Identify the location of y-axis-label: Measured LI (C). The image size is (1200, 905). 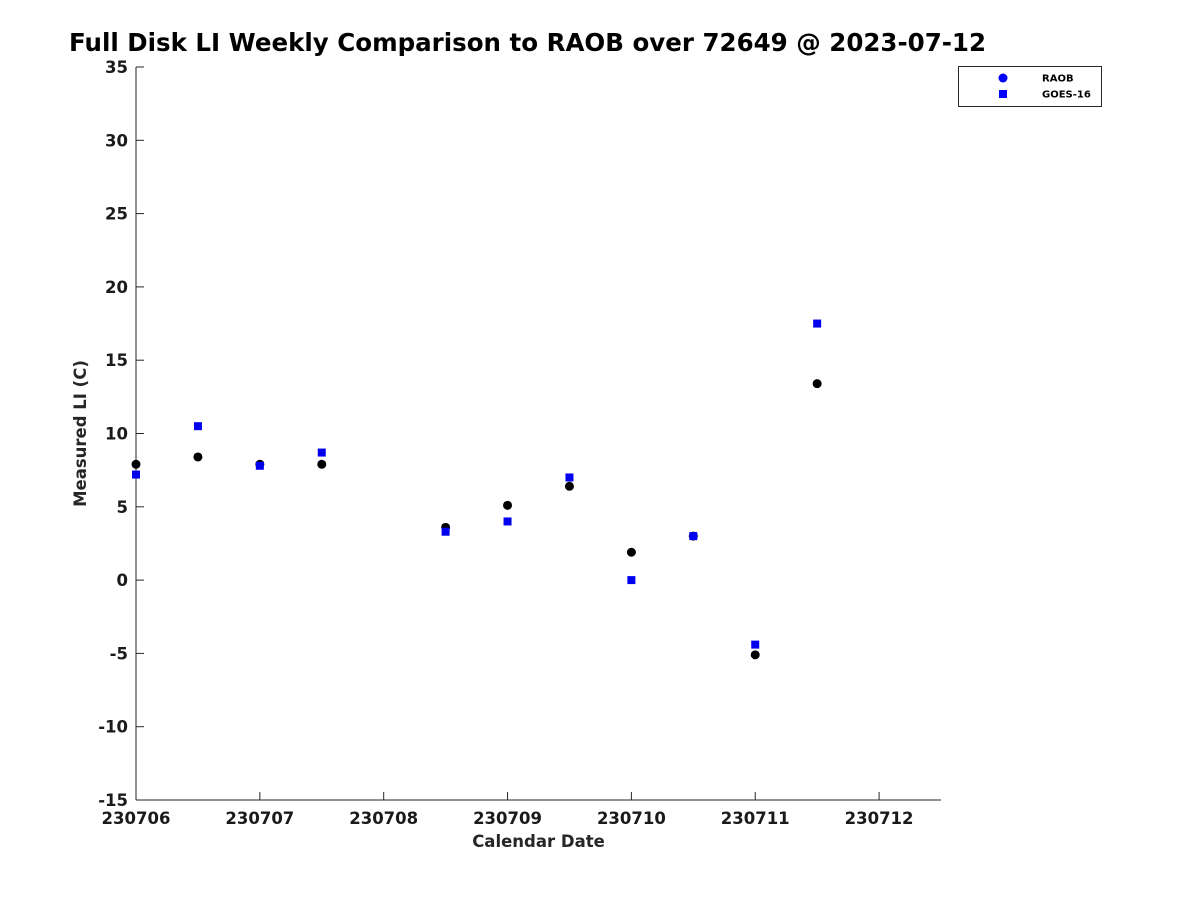
(80, 433).